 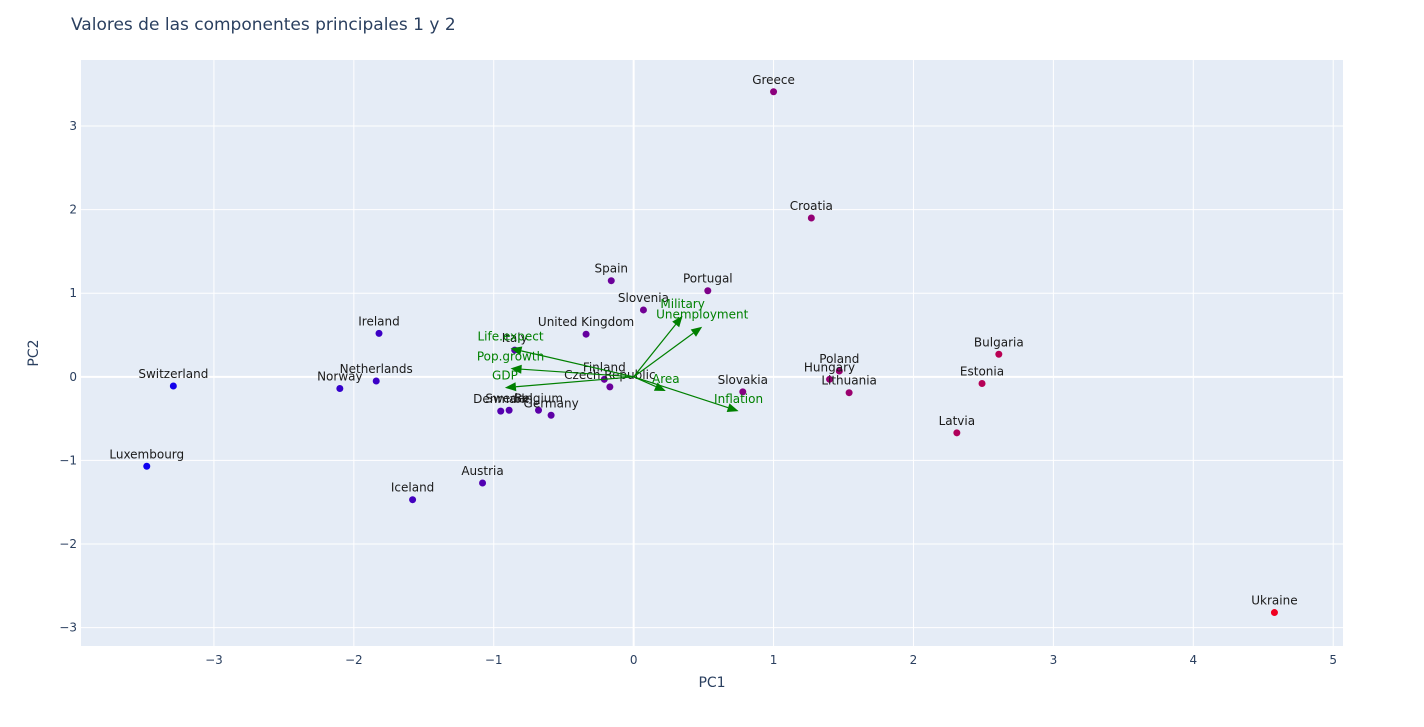 I want to click on point-label: Latvia, so click(x=957, y=421).